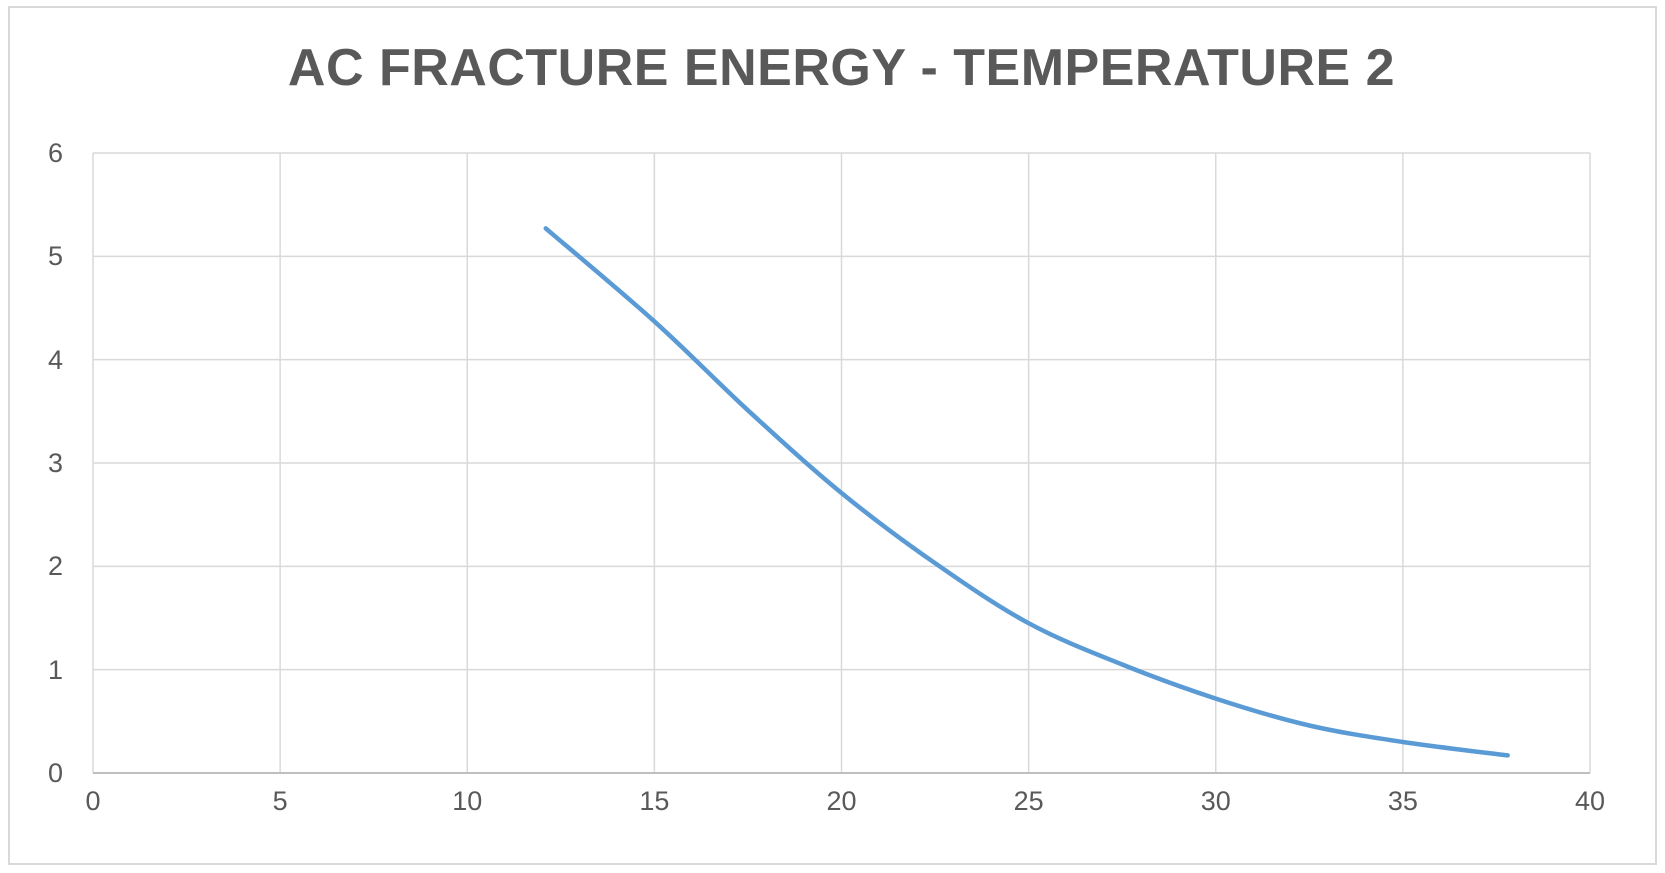 The width and height of the screenshot is (1665, 873). I want to click on x-tick-label: 30, so click(1215, 801).